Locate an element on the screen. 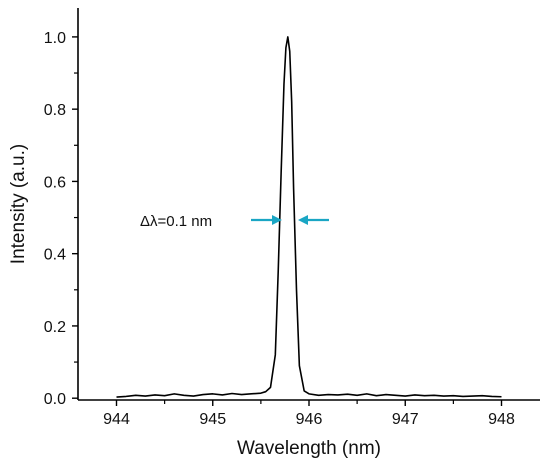  fwhm-right-arrow-head is located at coordinates (303, 220).